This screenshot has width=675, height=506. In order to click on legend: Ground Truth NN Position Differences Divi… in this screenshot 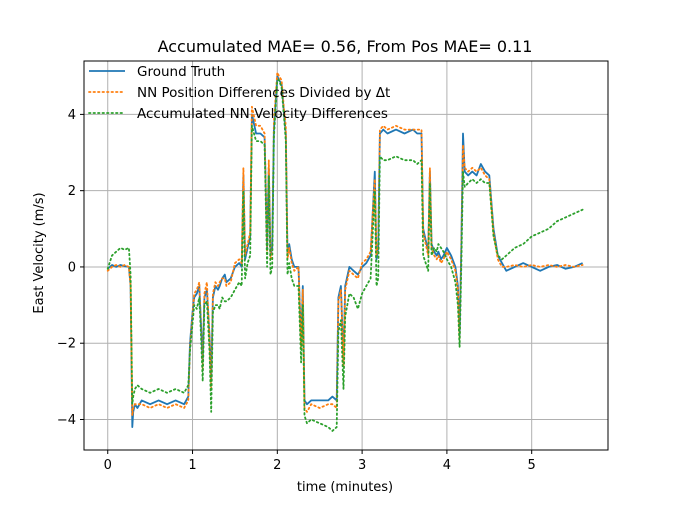, I will do `click(239, 93)`.